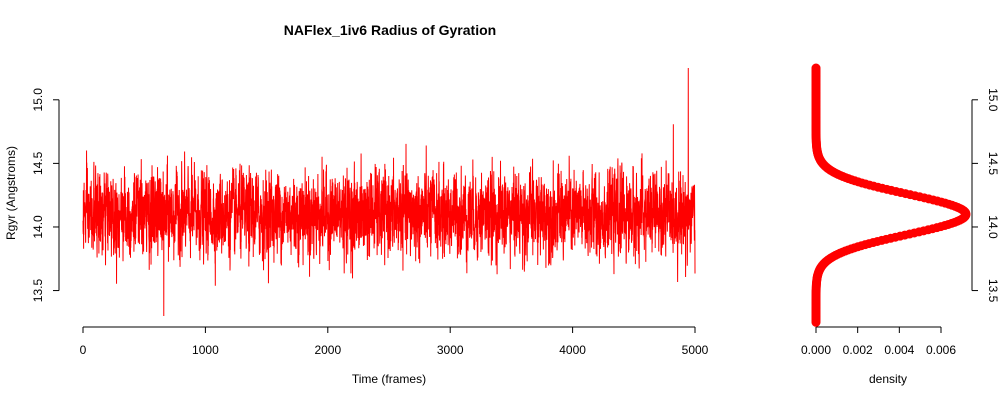 This screenshot has width=1000, height=400. Describe the element at coordinates (816, 350) in the screenshot. I see `density-x-tick-label: 0.000` at that location.